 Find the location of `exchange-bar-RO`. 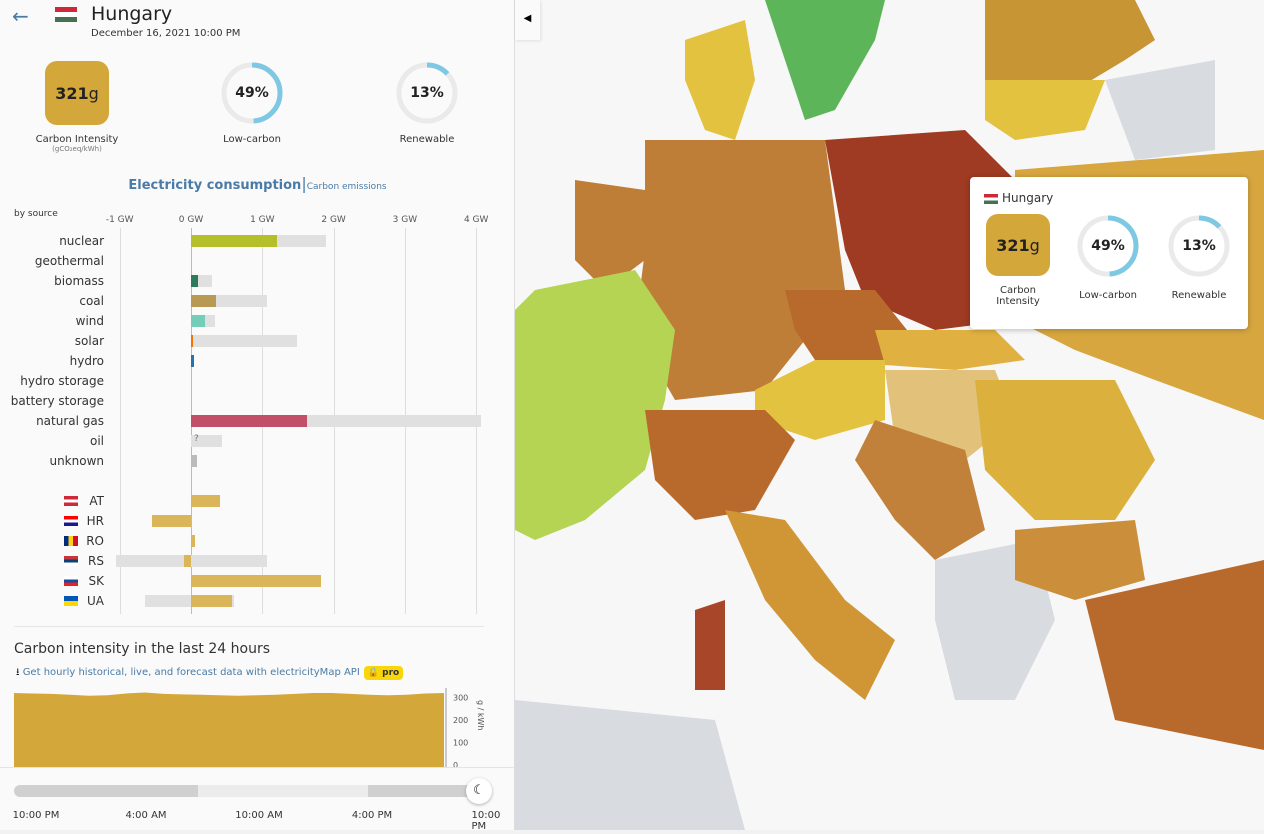

exchange-bar-RO is located at coordinates (193, 541).